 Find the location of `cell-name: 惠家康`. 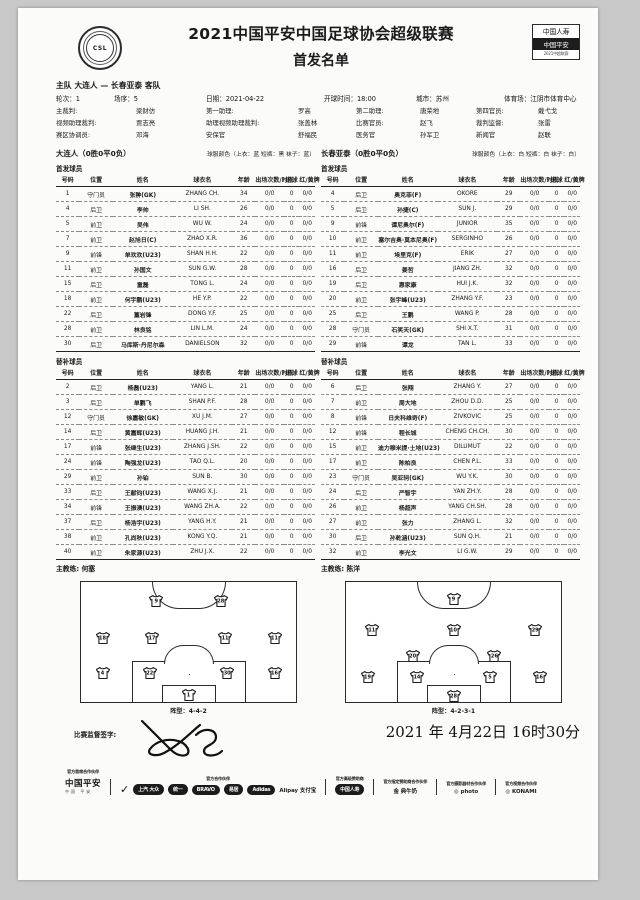

cell-name: 惠家康 is located at coordinates (407, 284).